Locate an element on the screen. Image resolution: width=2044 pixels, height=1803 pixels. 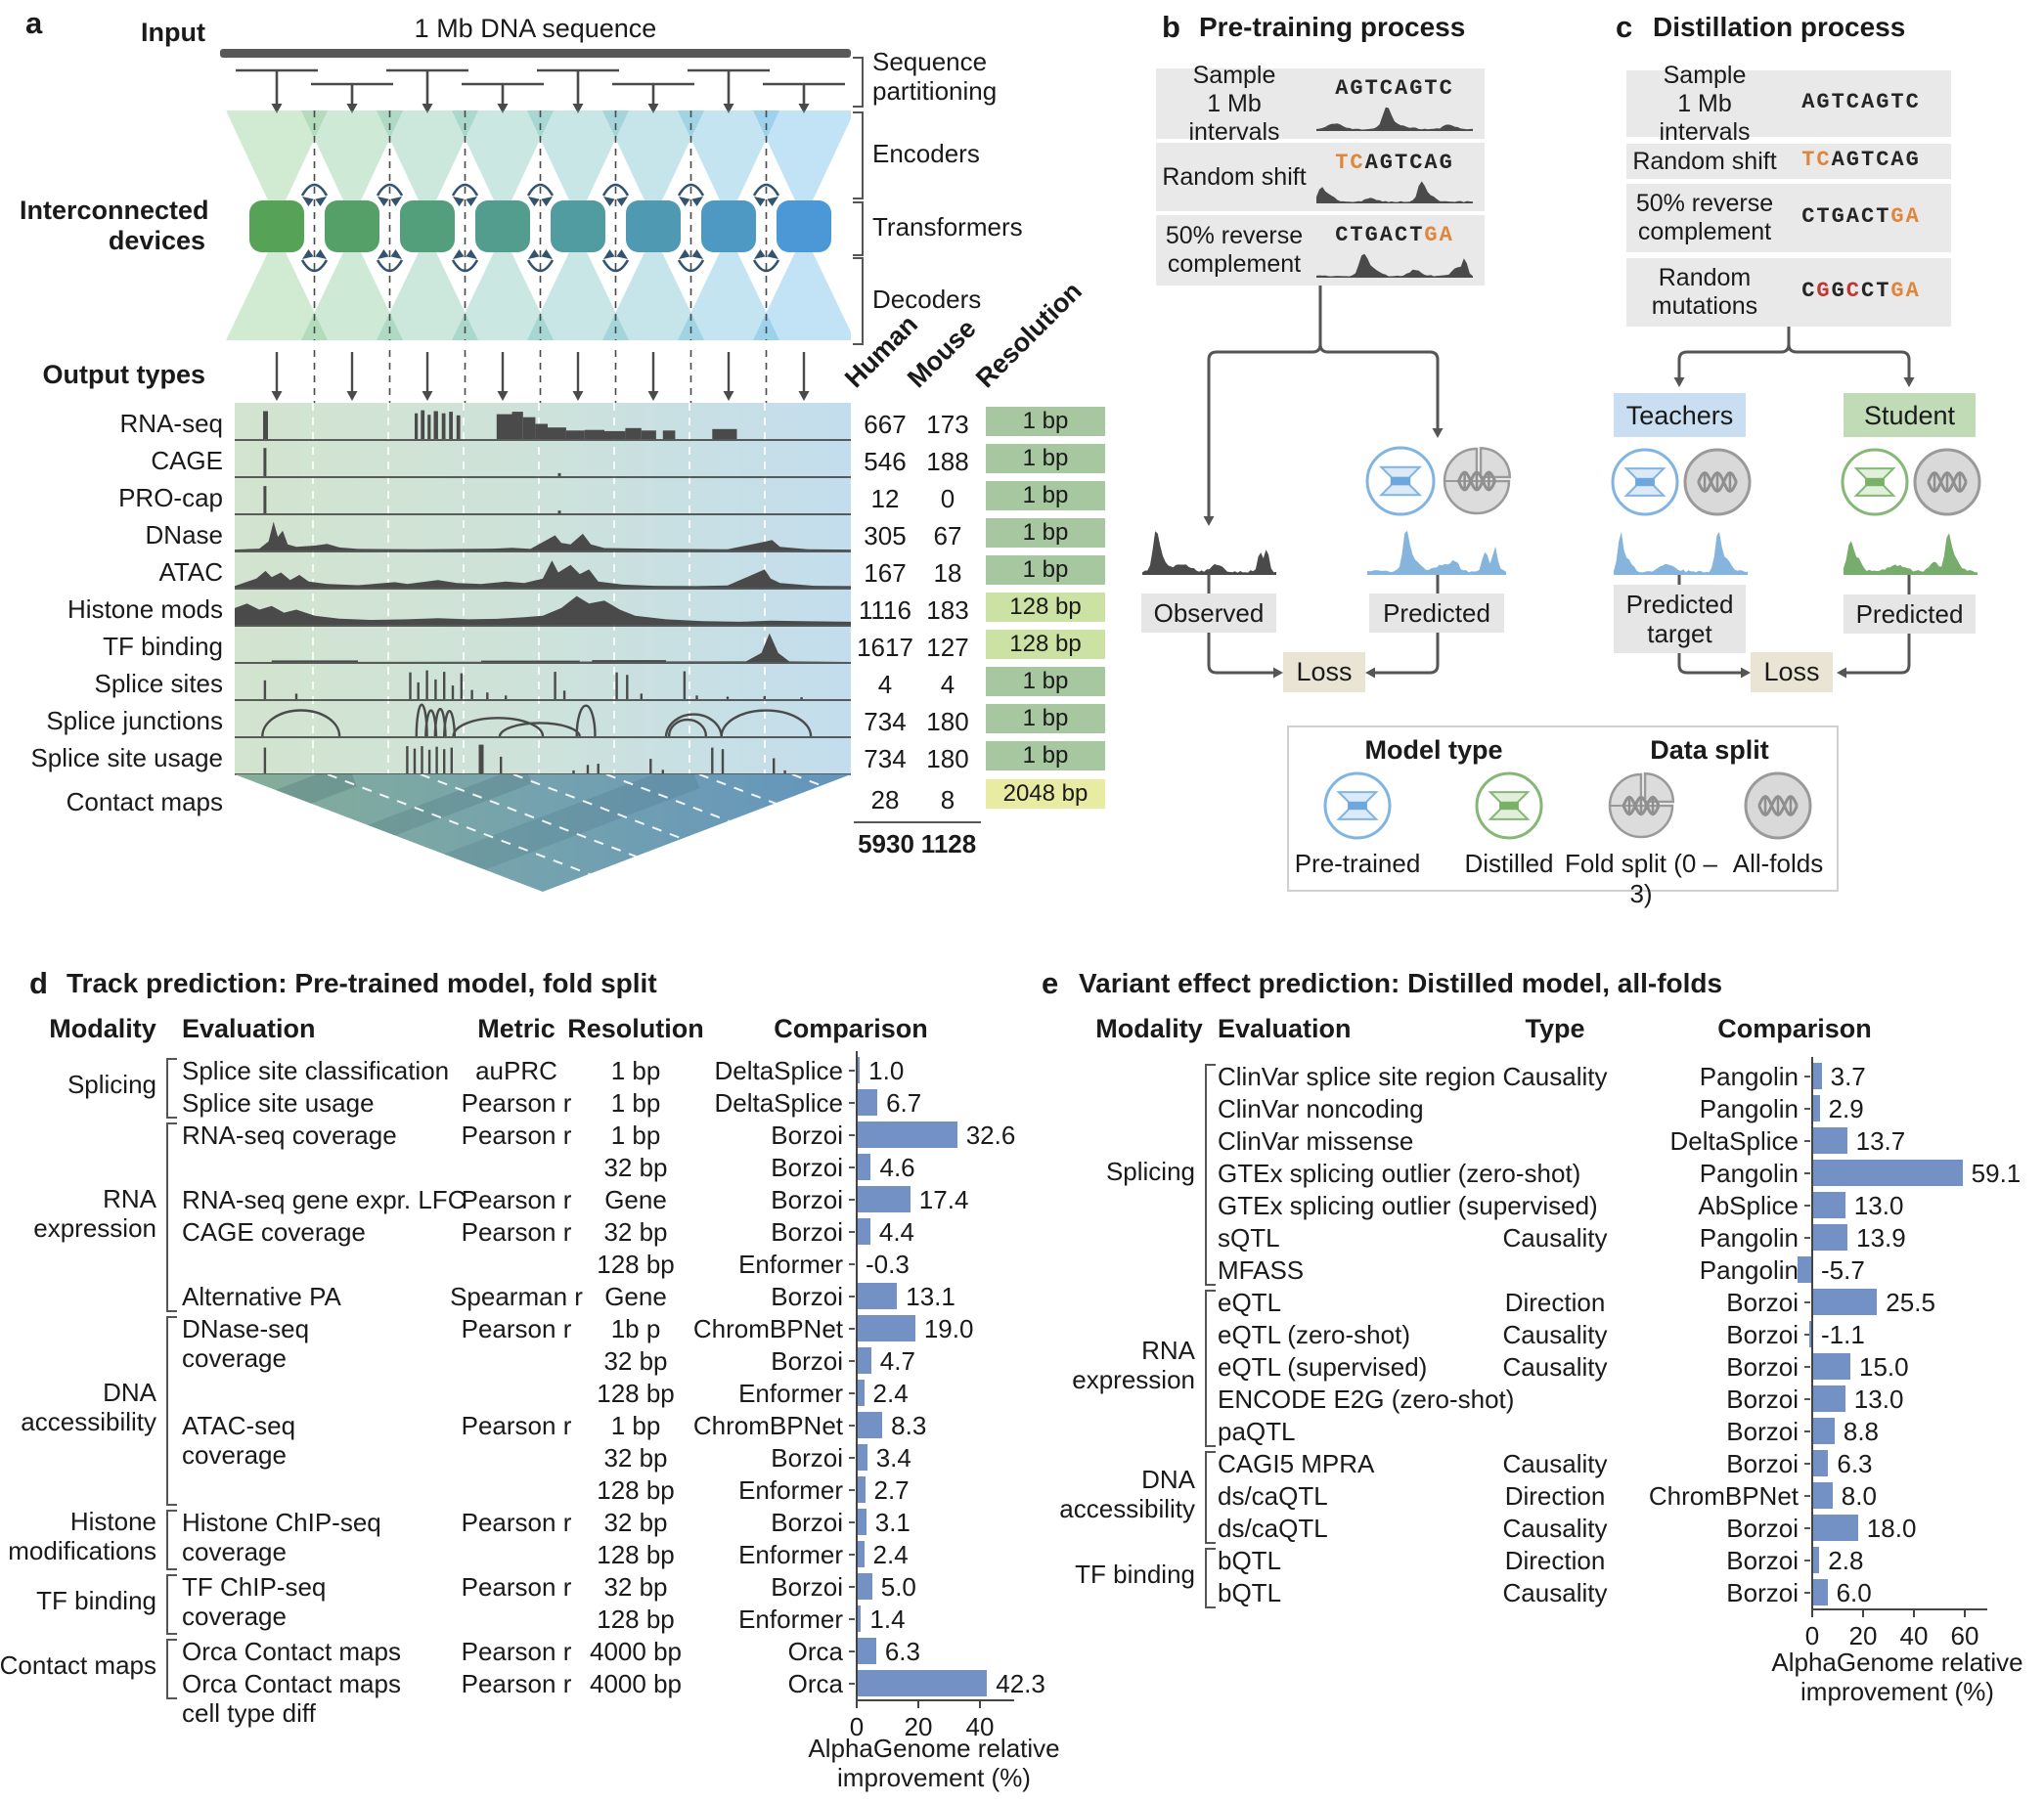
resolution-chip: 1 bp is located at coordinates (1045, 718).